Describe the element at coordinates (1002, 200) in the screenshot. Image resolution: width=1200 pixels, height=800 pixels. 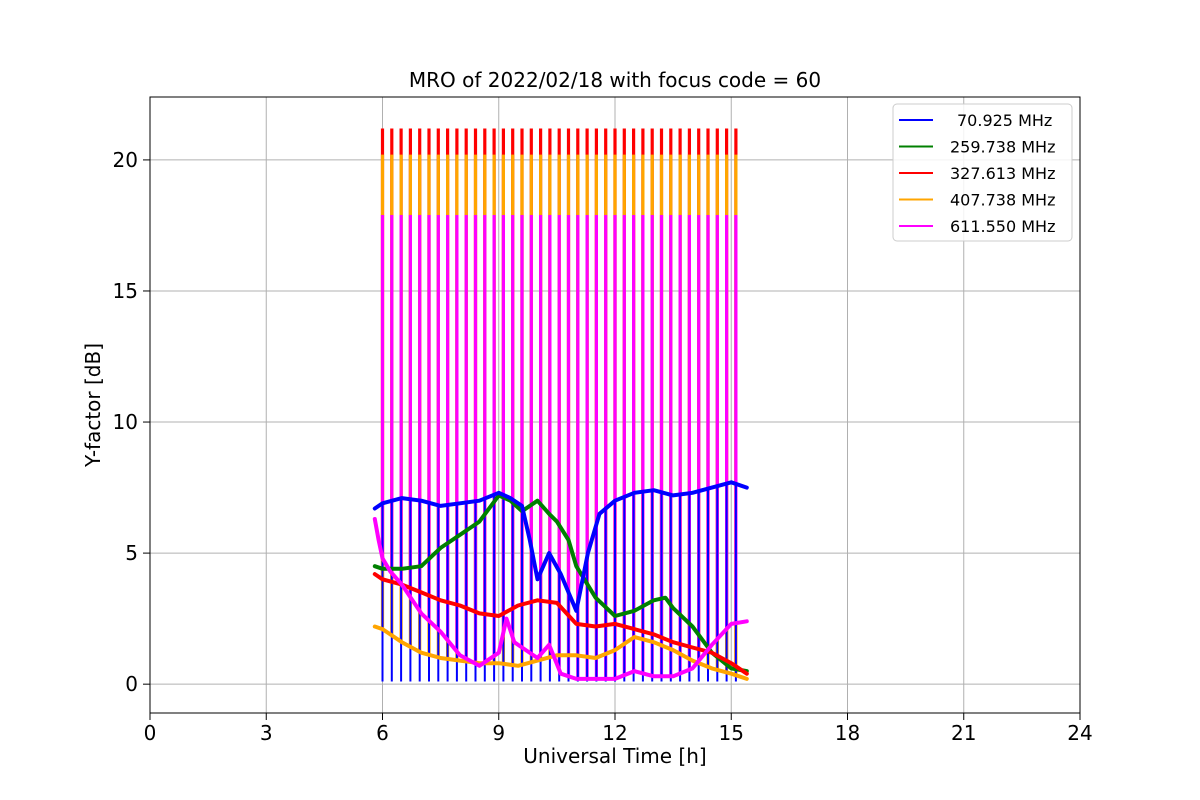
I see `legend-label: 407.738 MHz` at that location.